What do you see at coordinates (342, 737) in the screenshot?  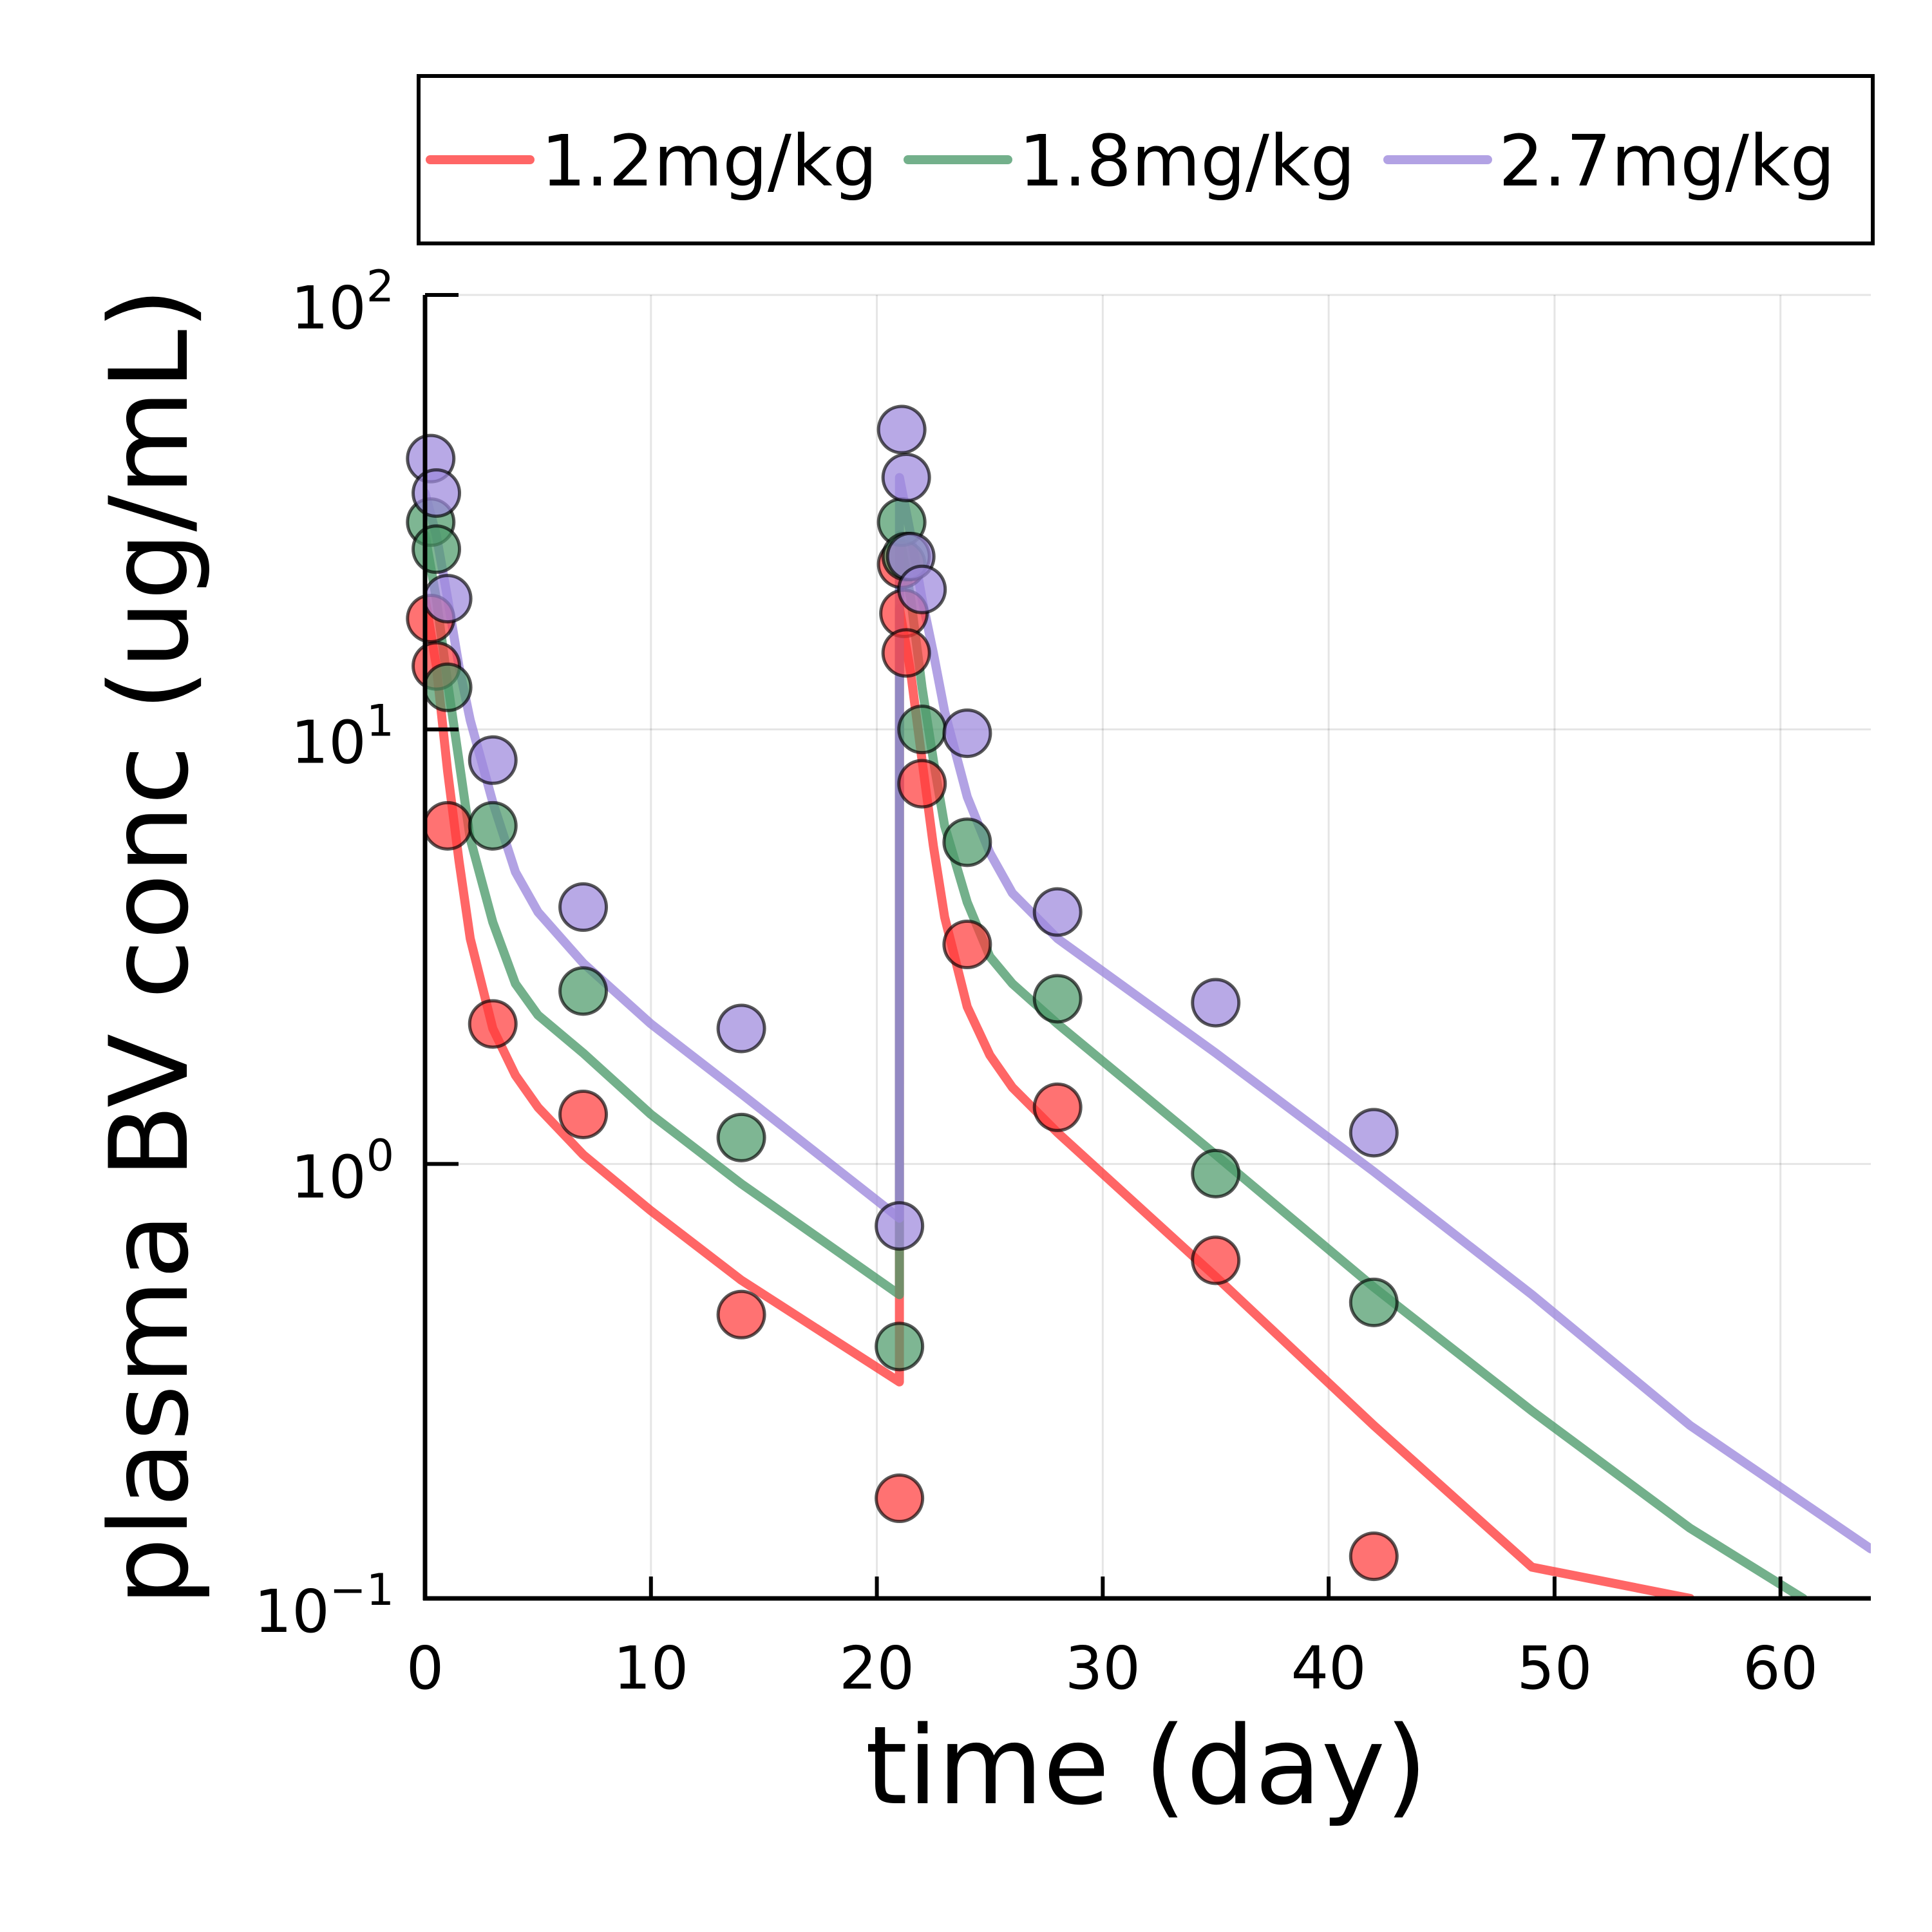 I see `y-tick-label: 10¹` at bounding box center [342, 737].